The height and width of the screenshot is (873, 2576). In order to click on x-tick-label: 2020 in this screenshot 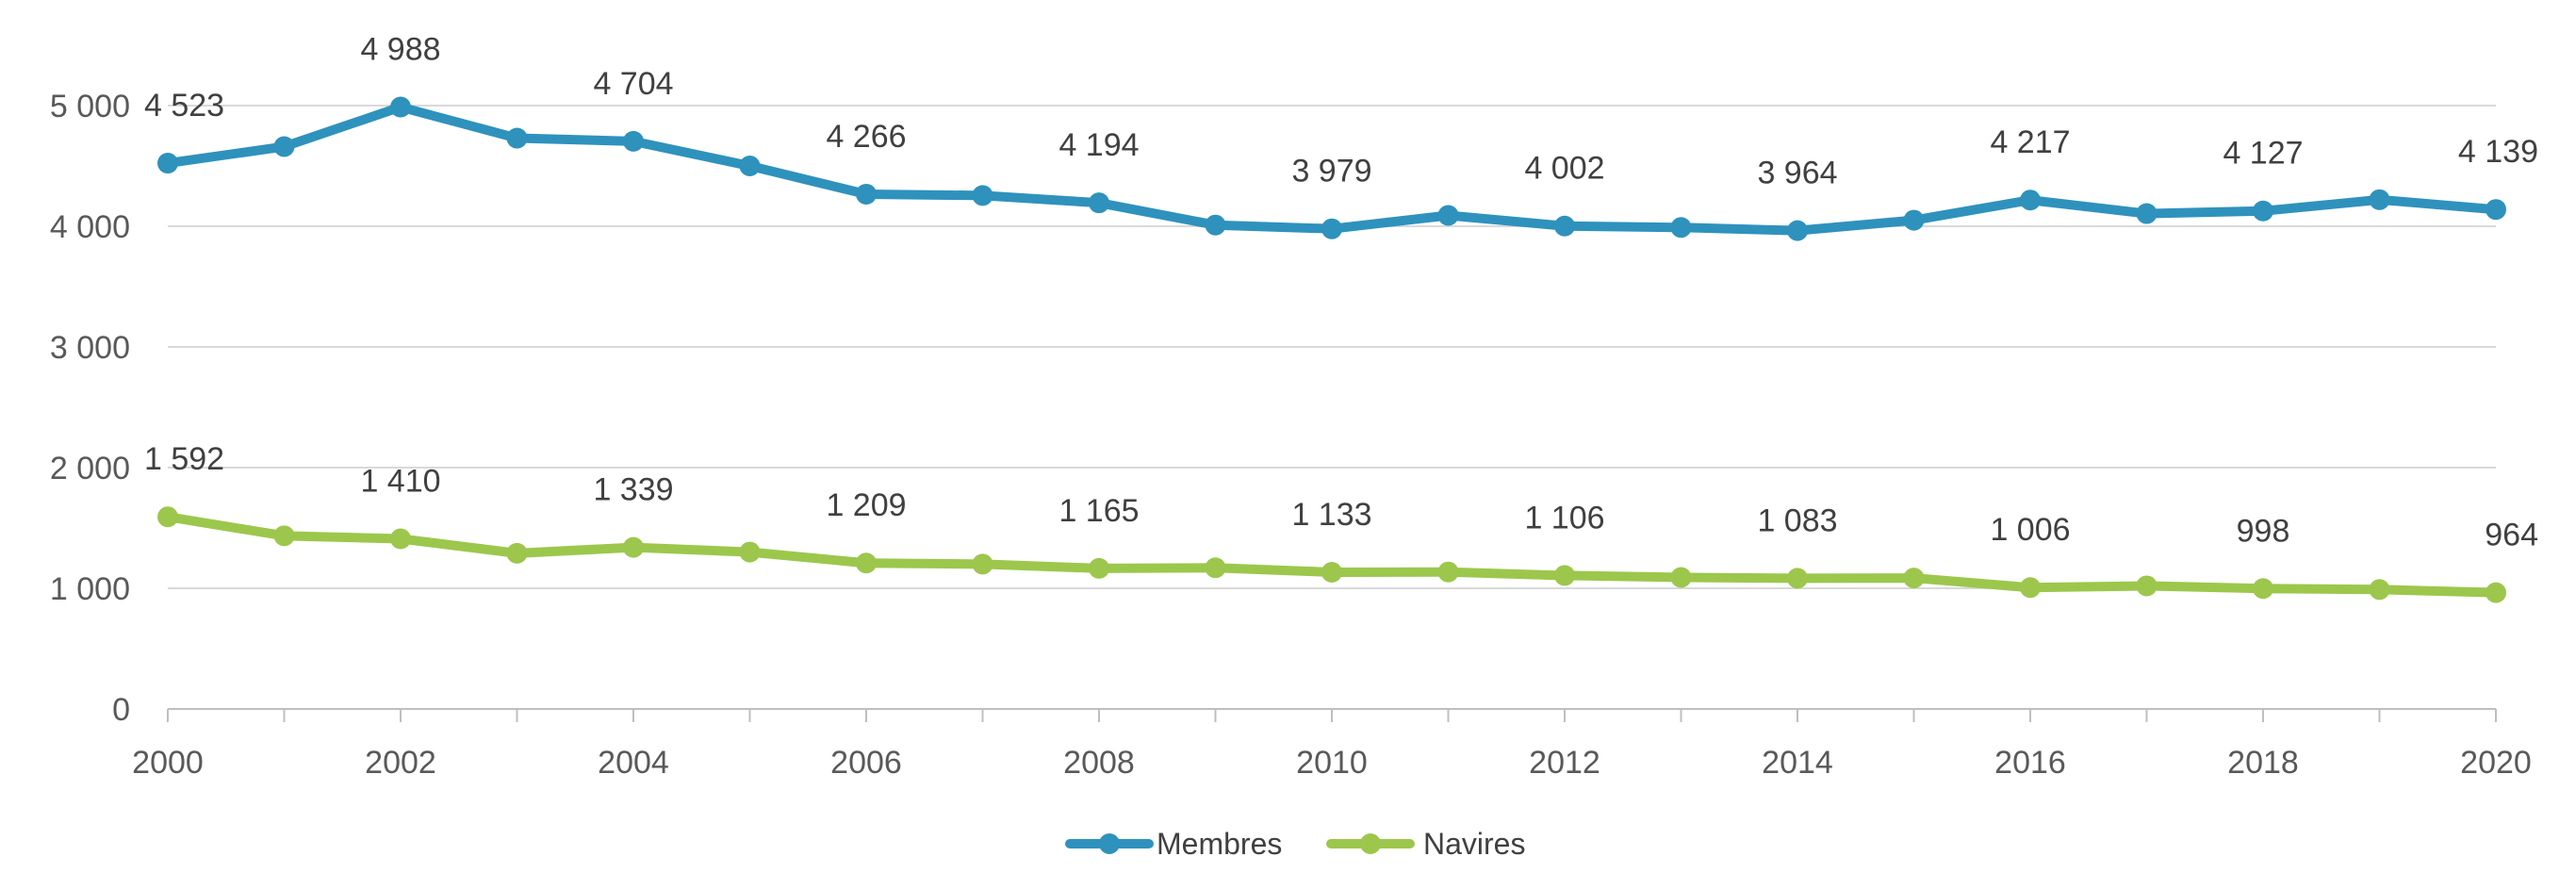, I will do `click(2496, 763)`.